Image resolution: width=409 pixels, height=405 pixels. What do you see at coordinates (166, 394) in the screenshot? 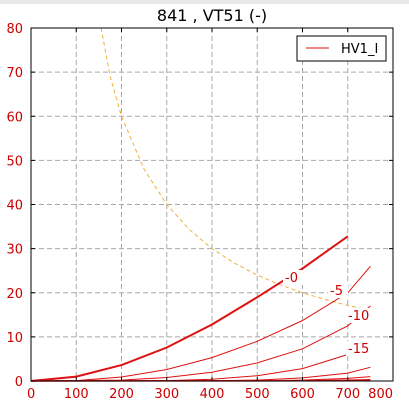
I see `x-tick-label: 300` at bounding box center [166, 394].